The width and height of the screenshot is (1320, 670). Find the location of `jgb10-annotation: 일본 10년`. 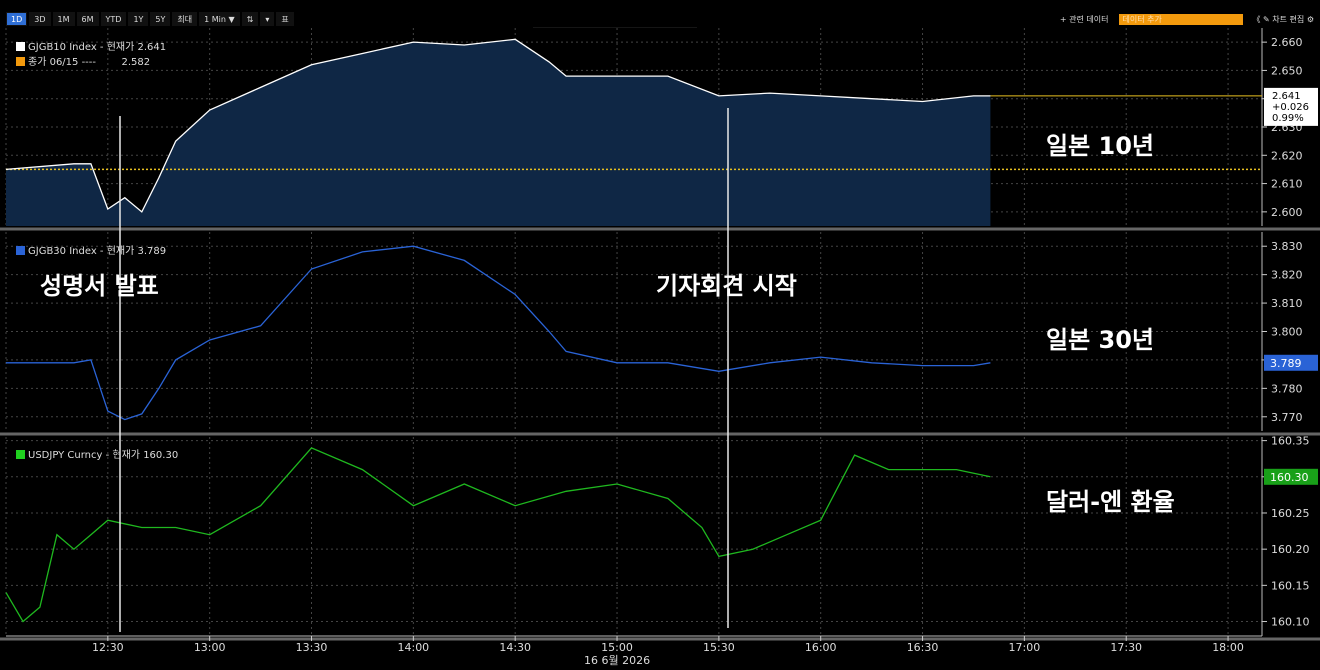

jgb10-annotation: 일본 10년 is located at coordinates (1100, 146).